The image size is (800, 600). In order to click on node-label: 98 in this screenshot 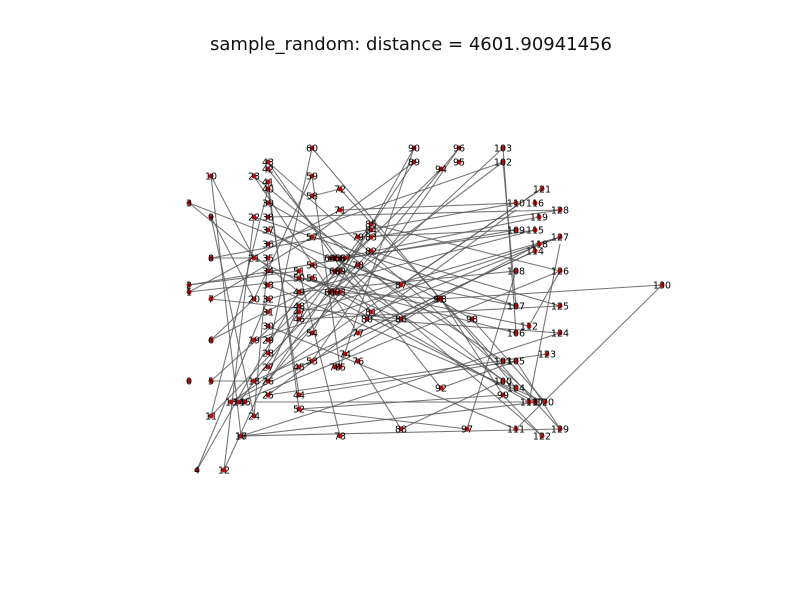, I will do `click(472, 320)`.